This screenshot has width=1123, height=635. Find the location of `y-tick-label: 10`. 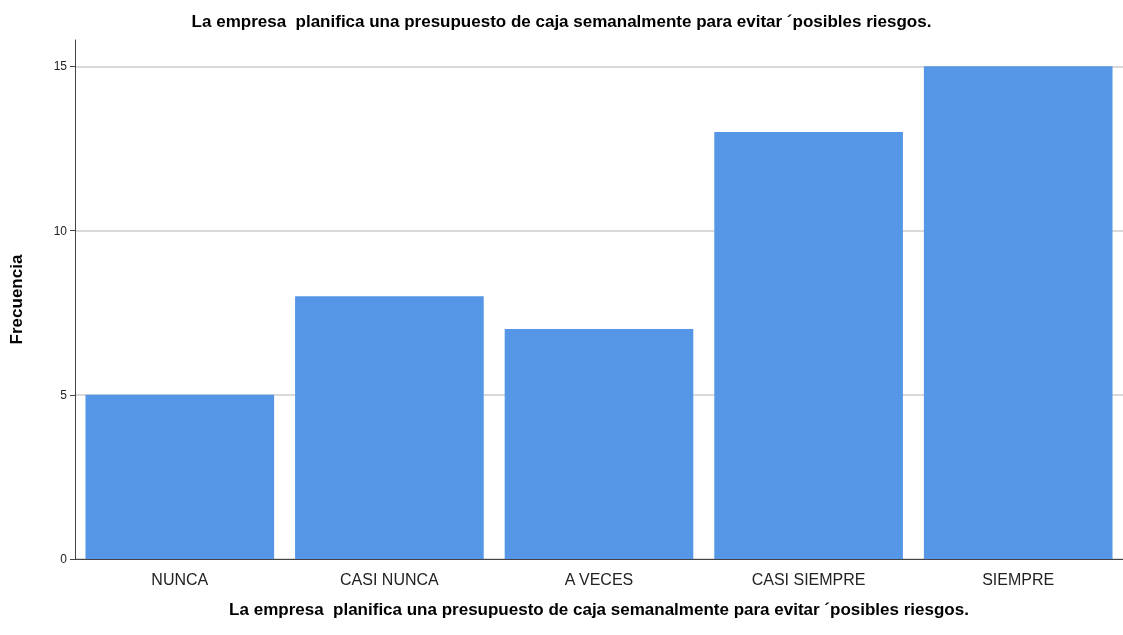

y-tick-label: 10 is located at coordinates (60, 230).